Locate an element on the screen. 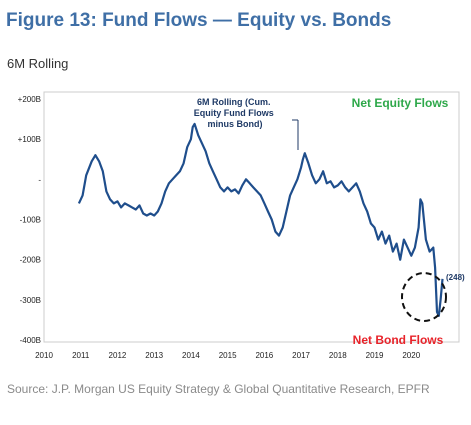 The image size is (471, 425). x-tick-label: 2011 is located at coordinates (81, 355).